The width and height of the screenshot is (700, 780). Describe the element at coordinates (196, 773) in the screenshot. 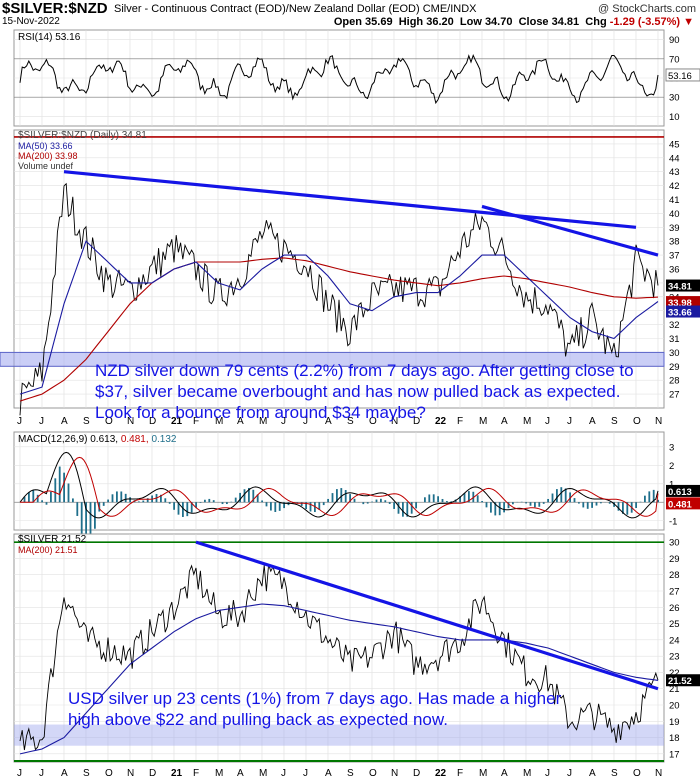

I see `usd-x-label: F` at that location.